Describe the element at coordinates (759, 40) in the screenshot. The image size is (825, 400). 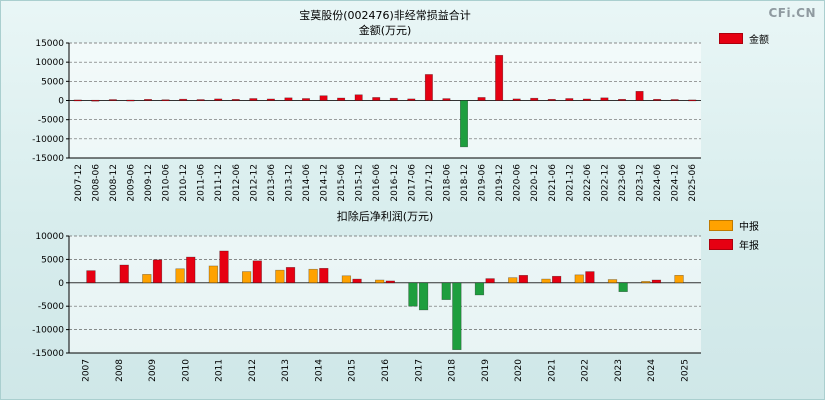
I see `legend-label-amount: 金额` at that location.